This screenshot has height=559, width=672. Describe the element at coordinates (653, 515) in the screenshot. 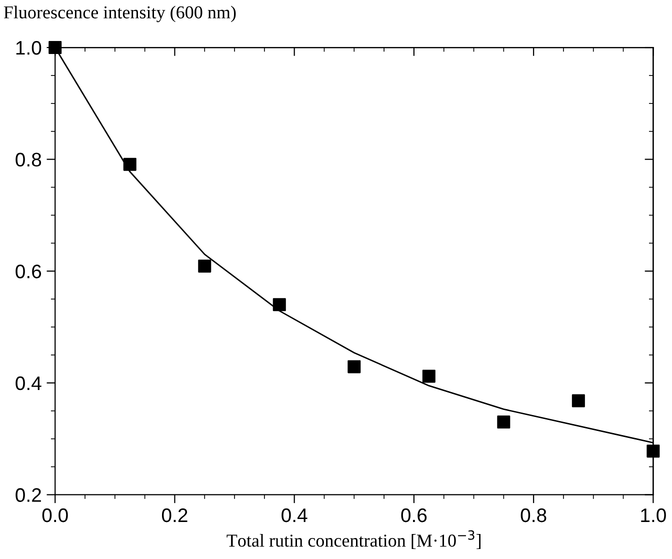

I see `x-tick-label: 1.0` at that location.